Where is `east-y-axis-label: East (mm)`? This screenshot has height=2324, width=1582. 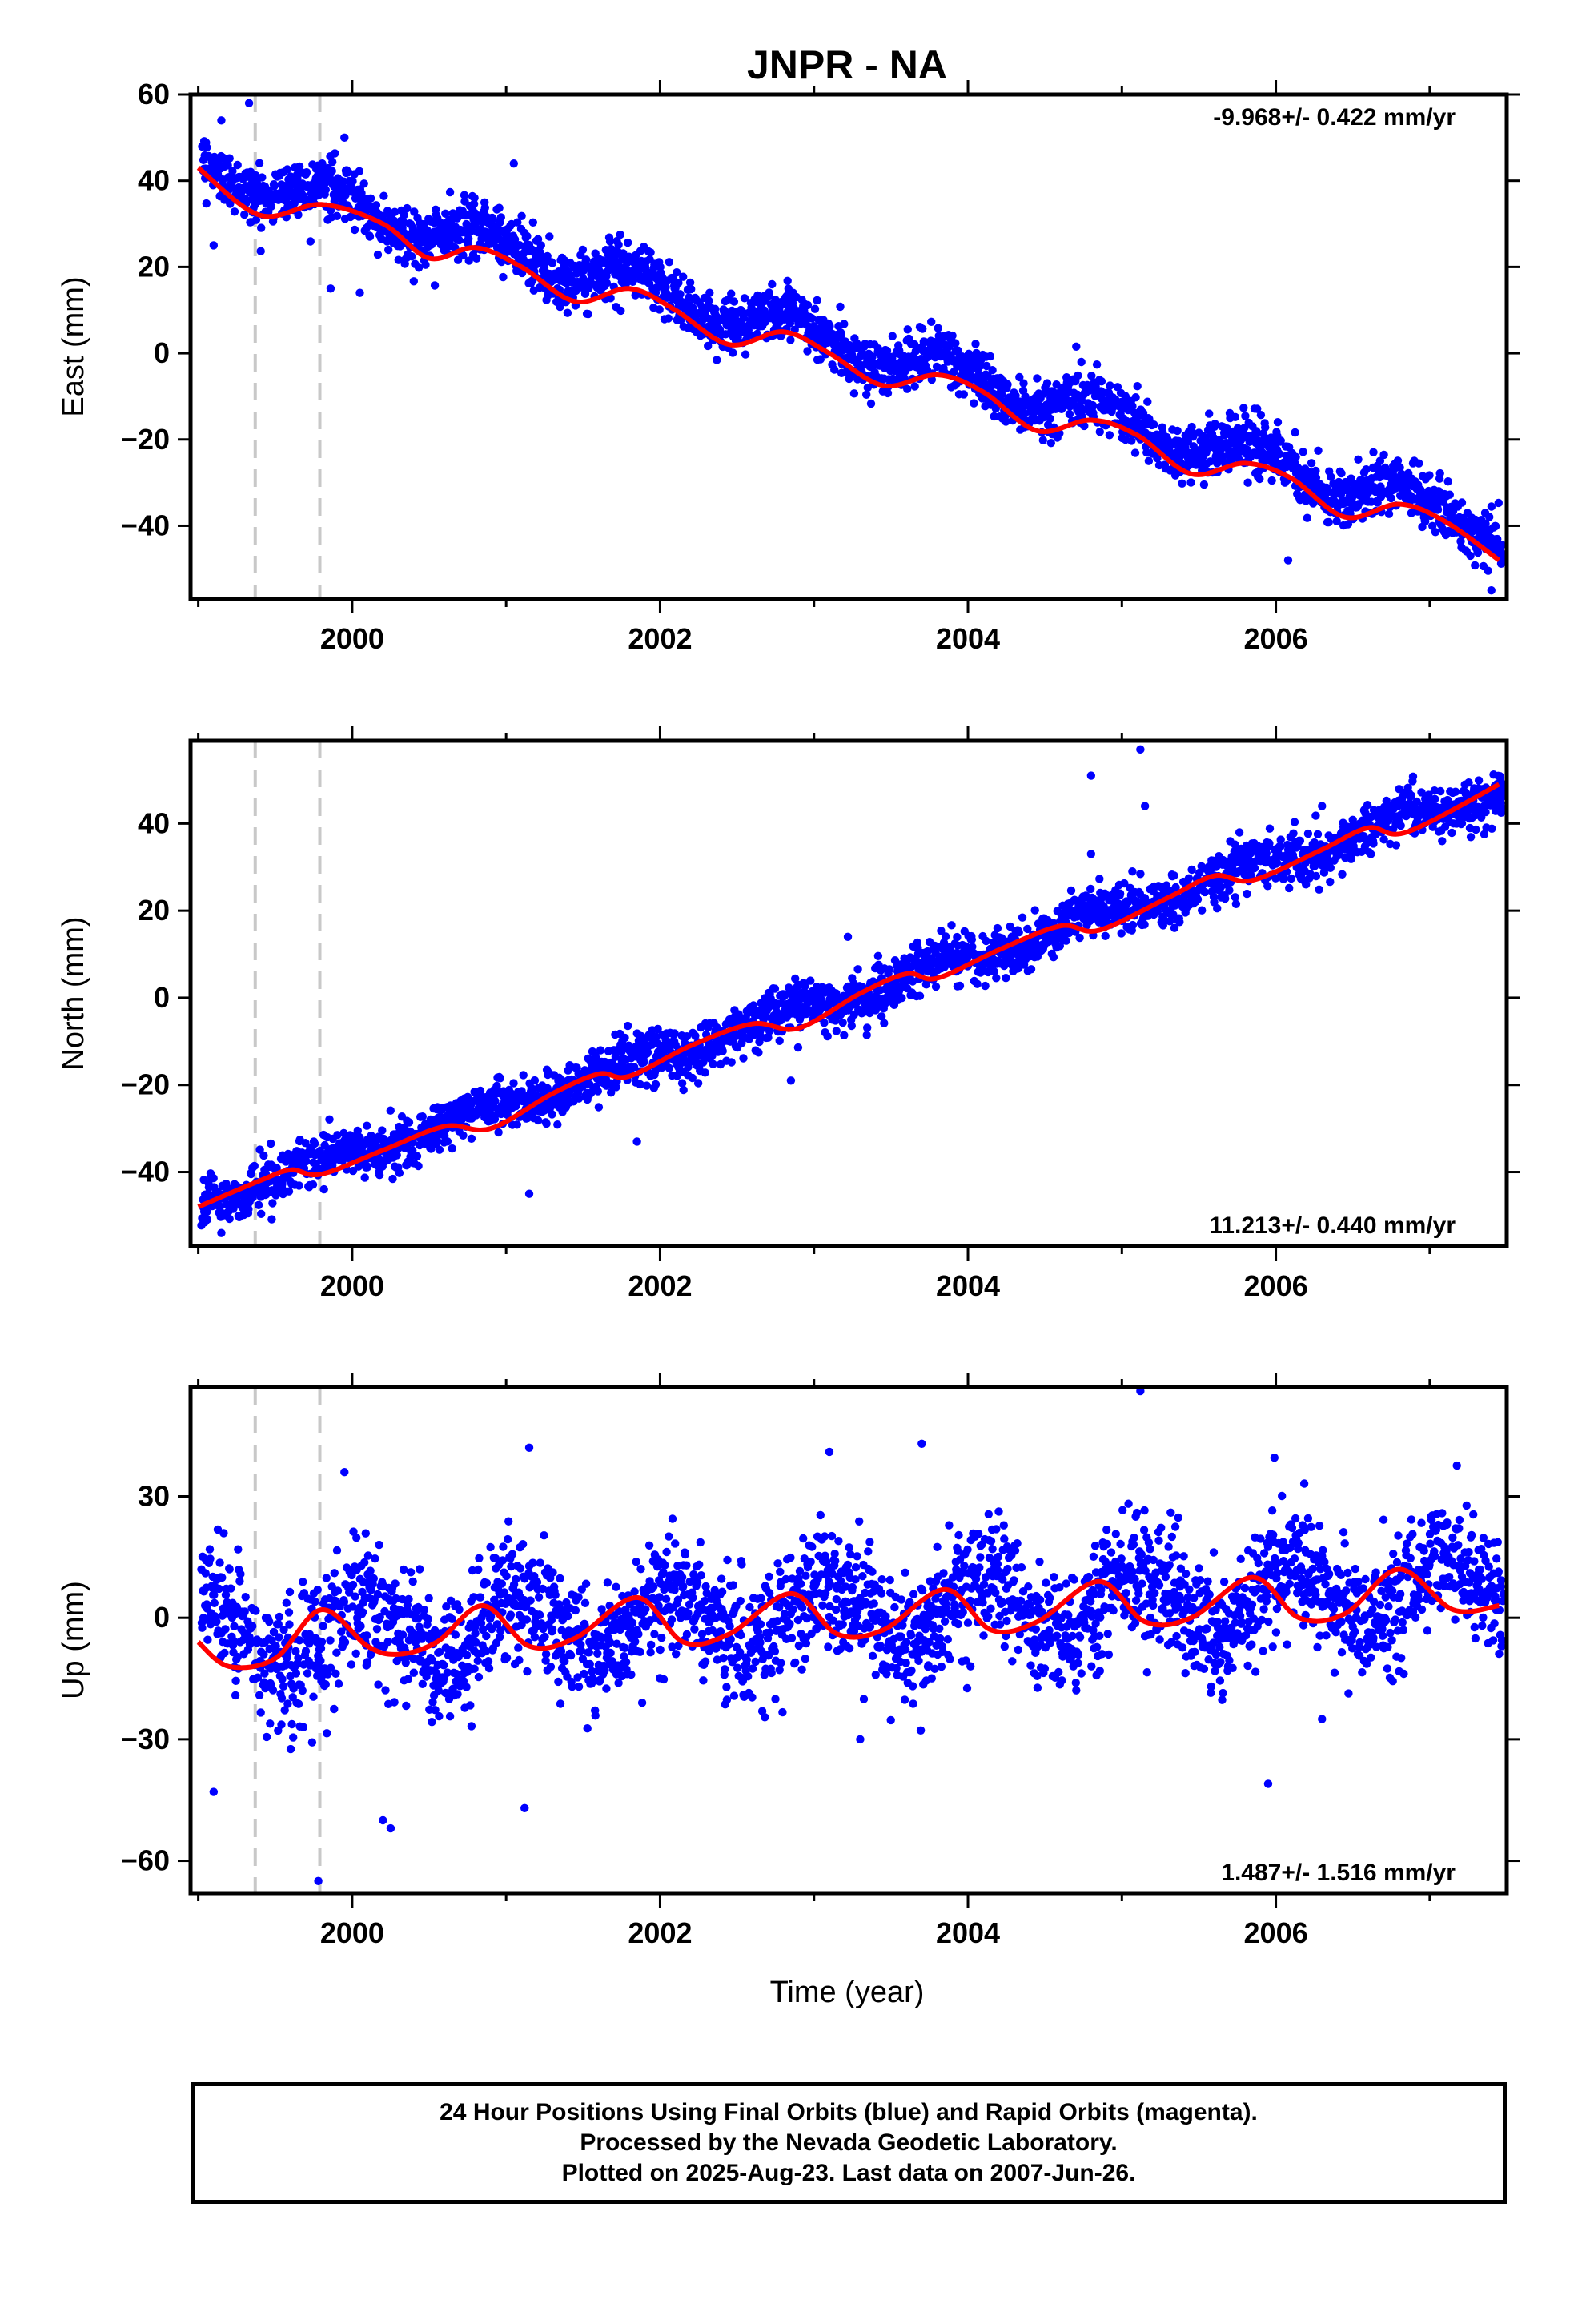
east-y-axis-label: East (mm) is located at coordinates (74, 346).